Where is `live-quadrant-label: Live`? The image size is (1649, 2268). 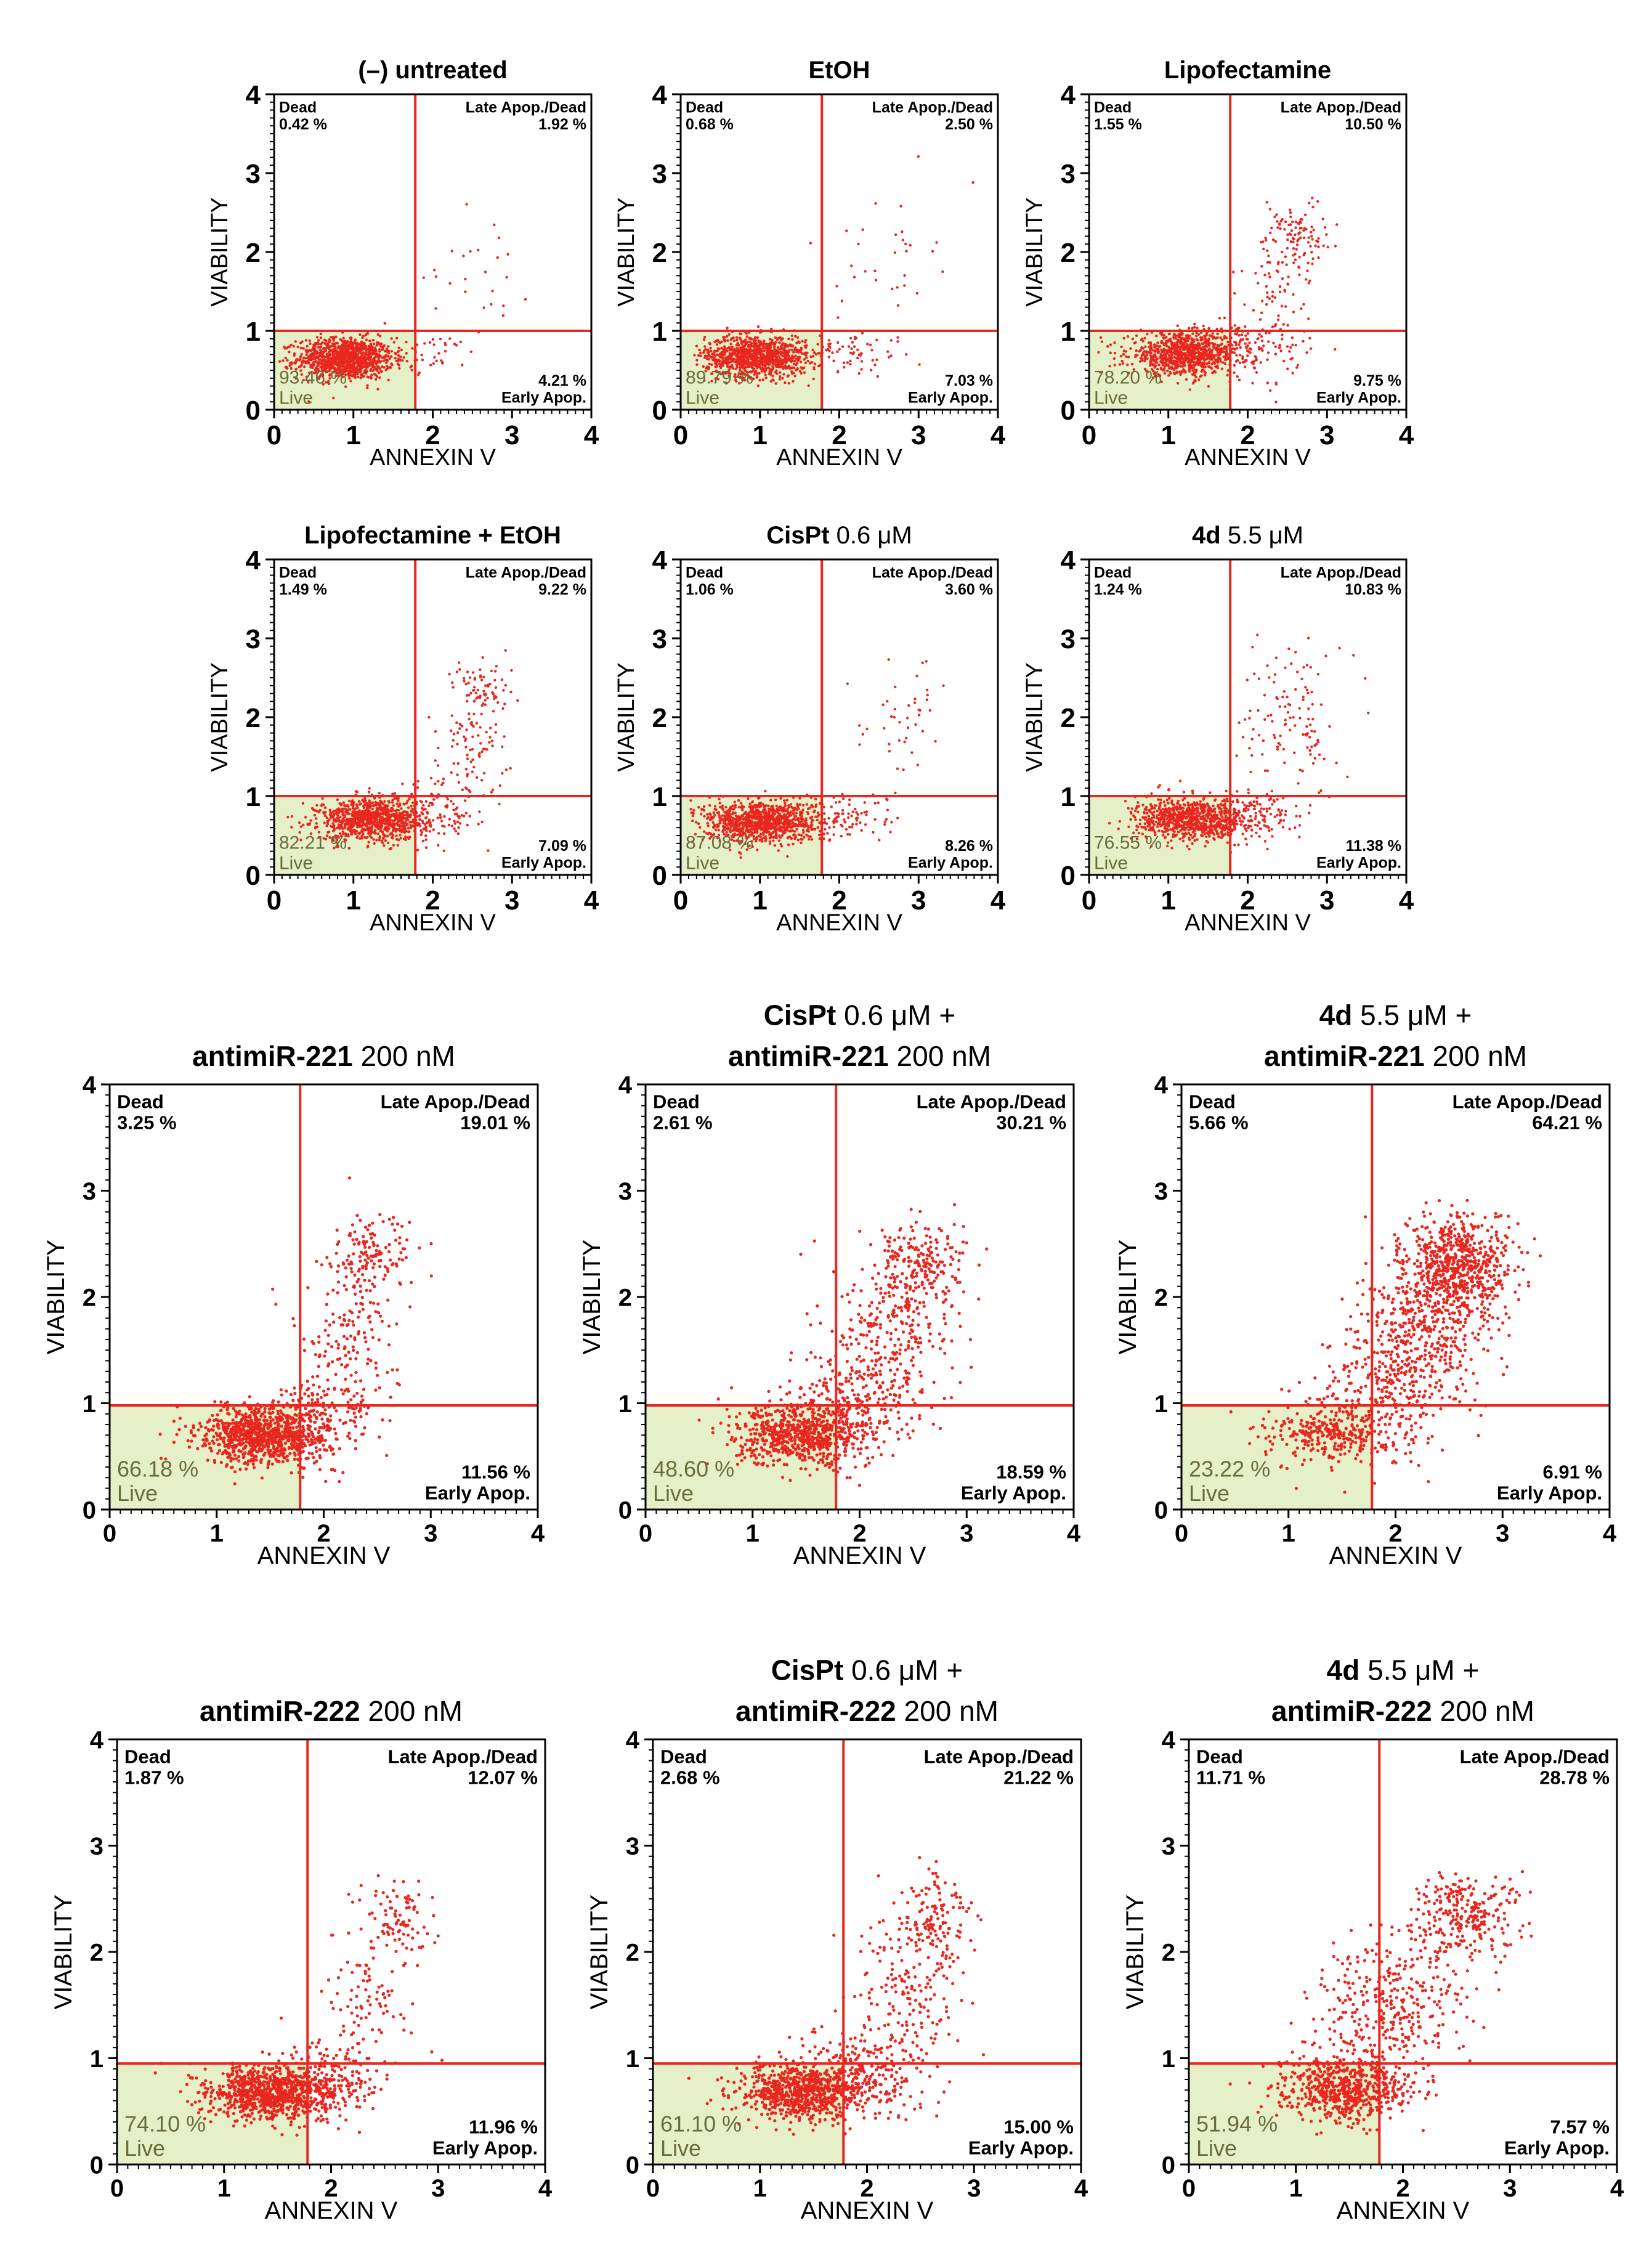 live-quadrant-label: Live is located at coordinates (1111, 398).